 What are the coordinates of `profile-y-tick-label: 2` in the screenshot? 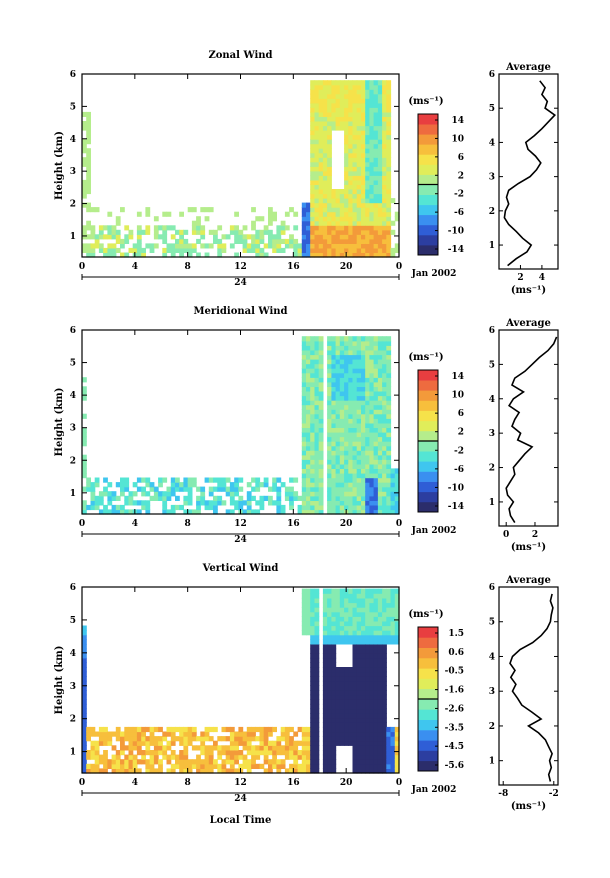 It's located at (492, 727).